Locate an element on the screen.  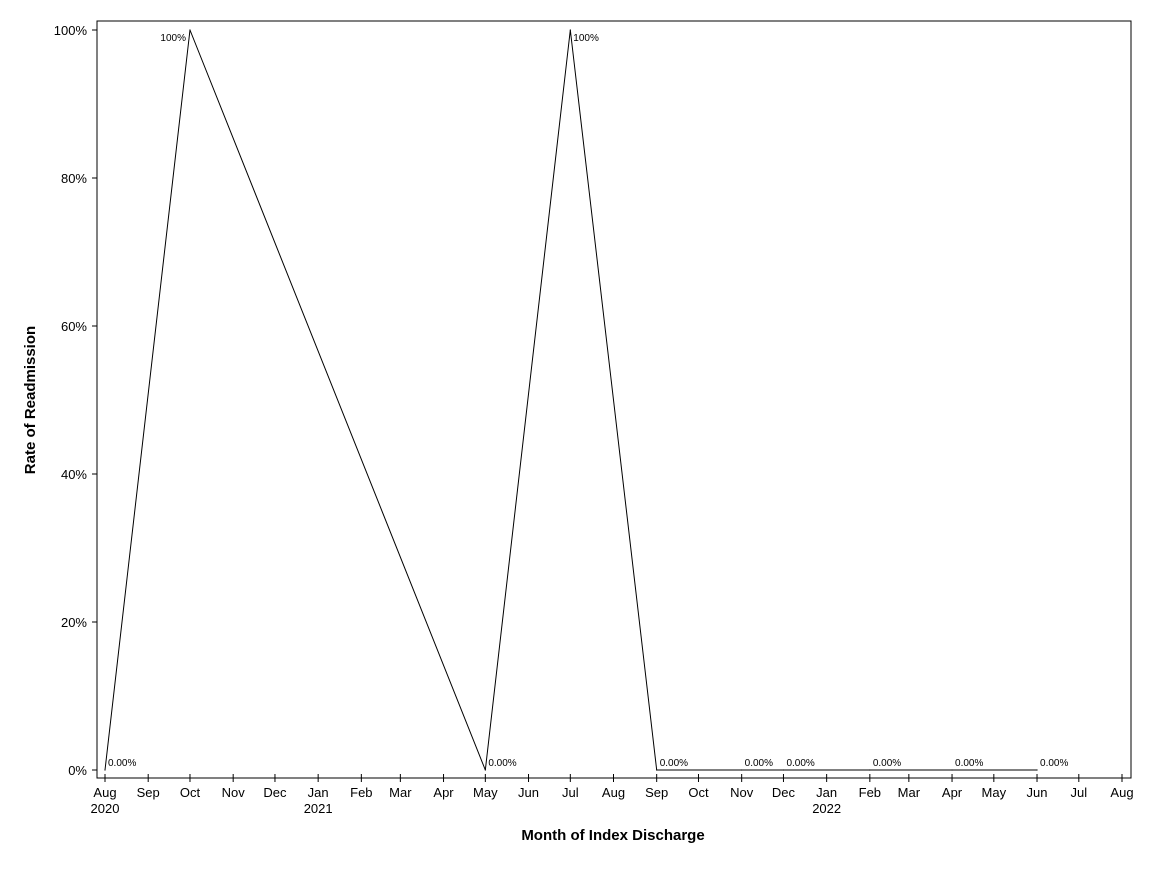
x-tick-year-label: 2021 is located at coordinates (318, 808).